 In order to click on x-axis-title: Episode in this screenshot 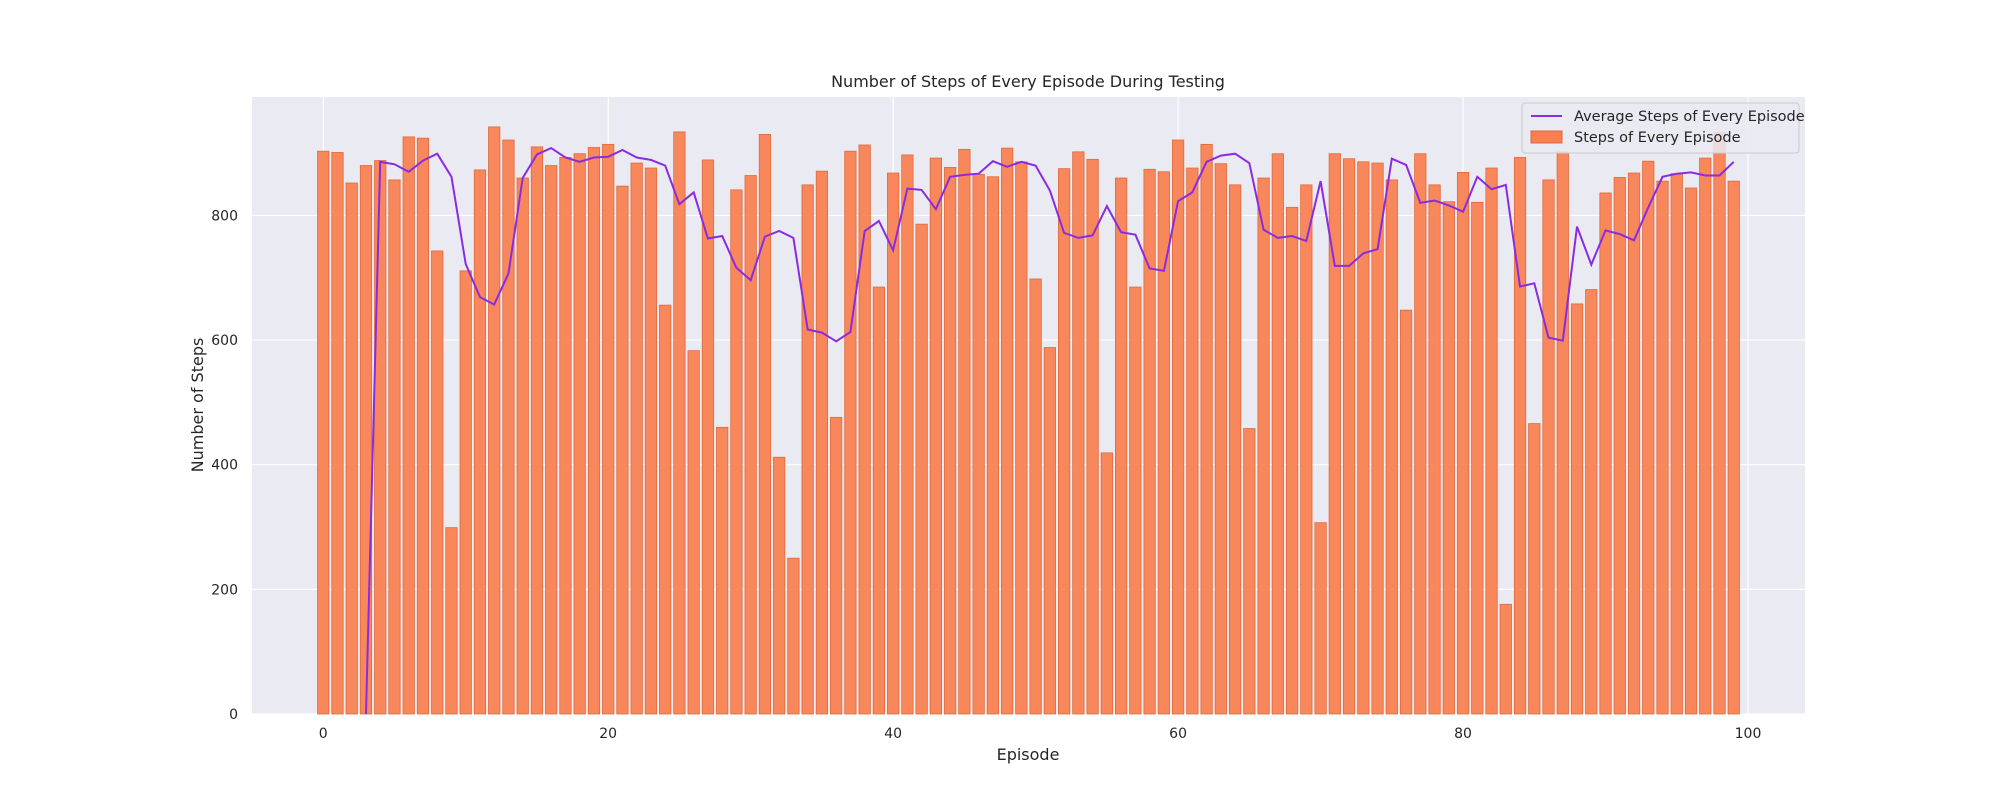, I will do `click(1028, 754)`.